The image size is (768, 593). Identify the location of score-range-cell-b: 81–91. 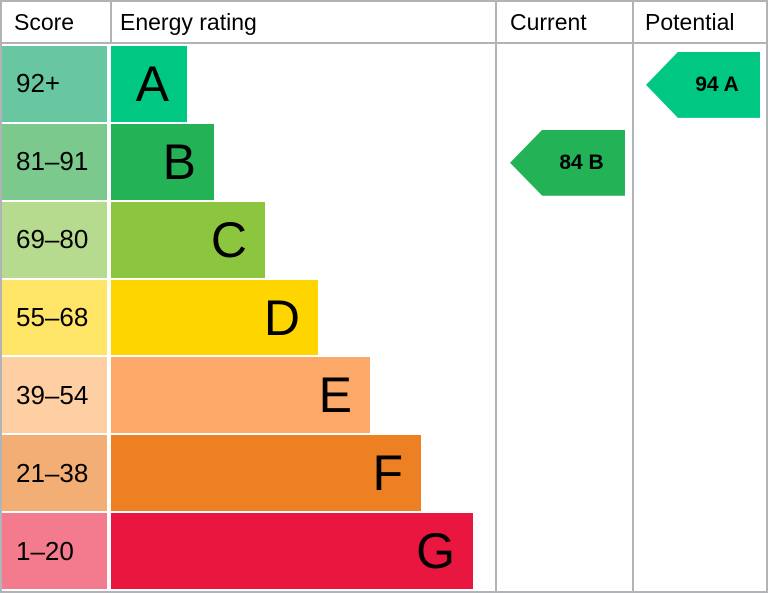
(54, 161).